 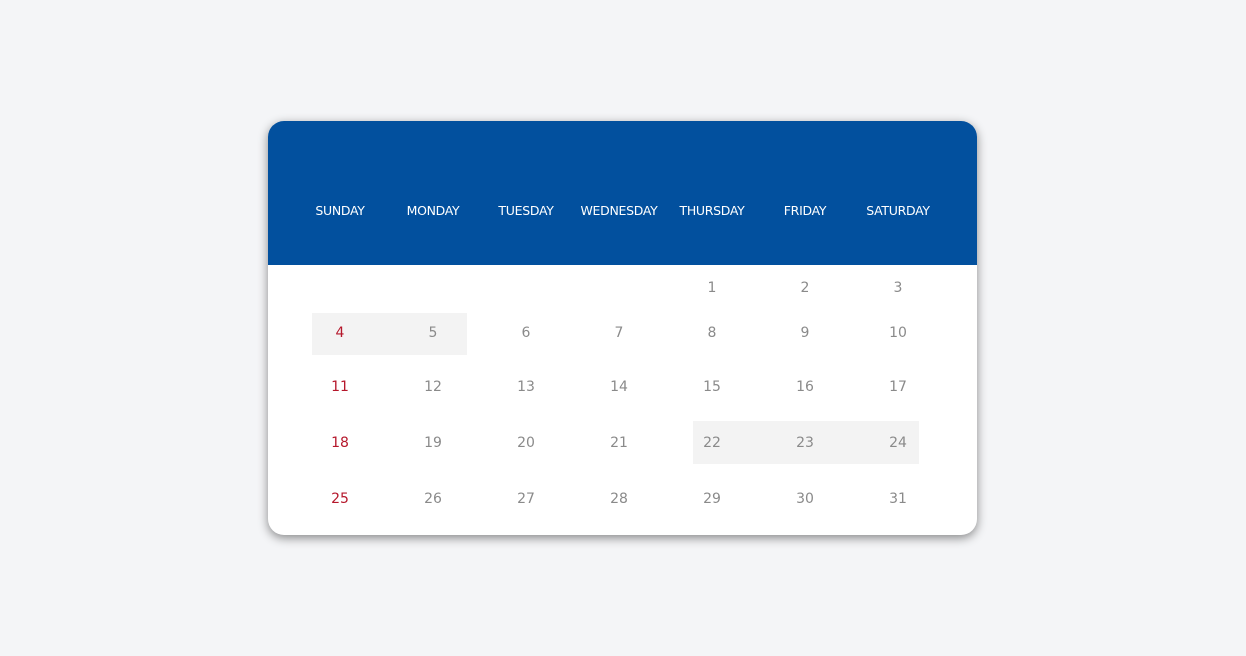 I want to click on day-cell-19: 19, so click(x=433, y=443).